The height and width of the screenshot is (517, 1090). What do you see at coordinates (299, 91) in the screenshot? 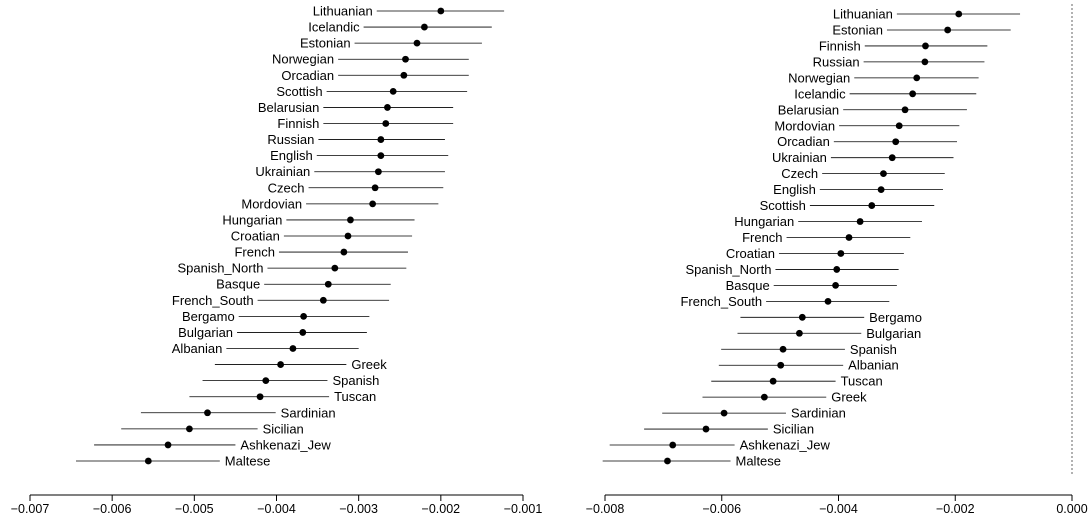
I see `population-label: Scottish` at bounding box center [299, 91].